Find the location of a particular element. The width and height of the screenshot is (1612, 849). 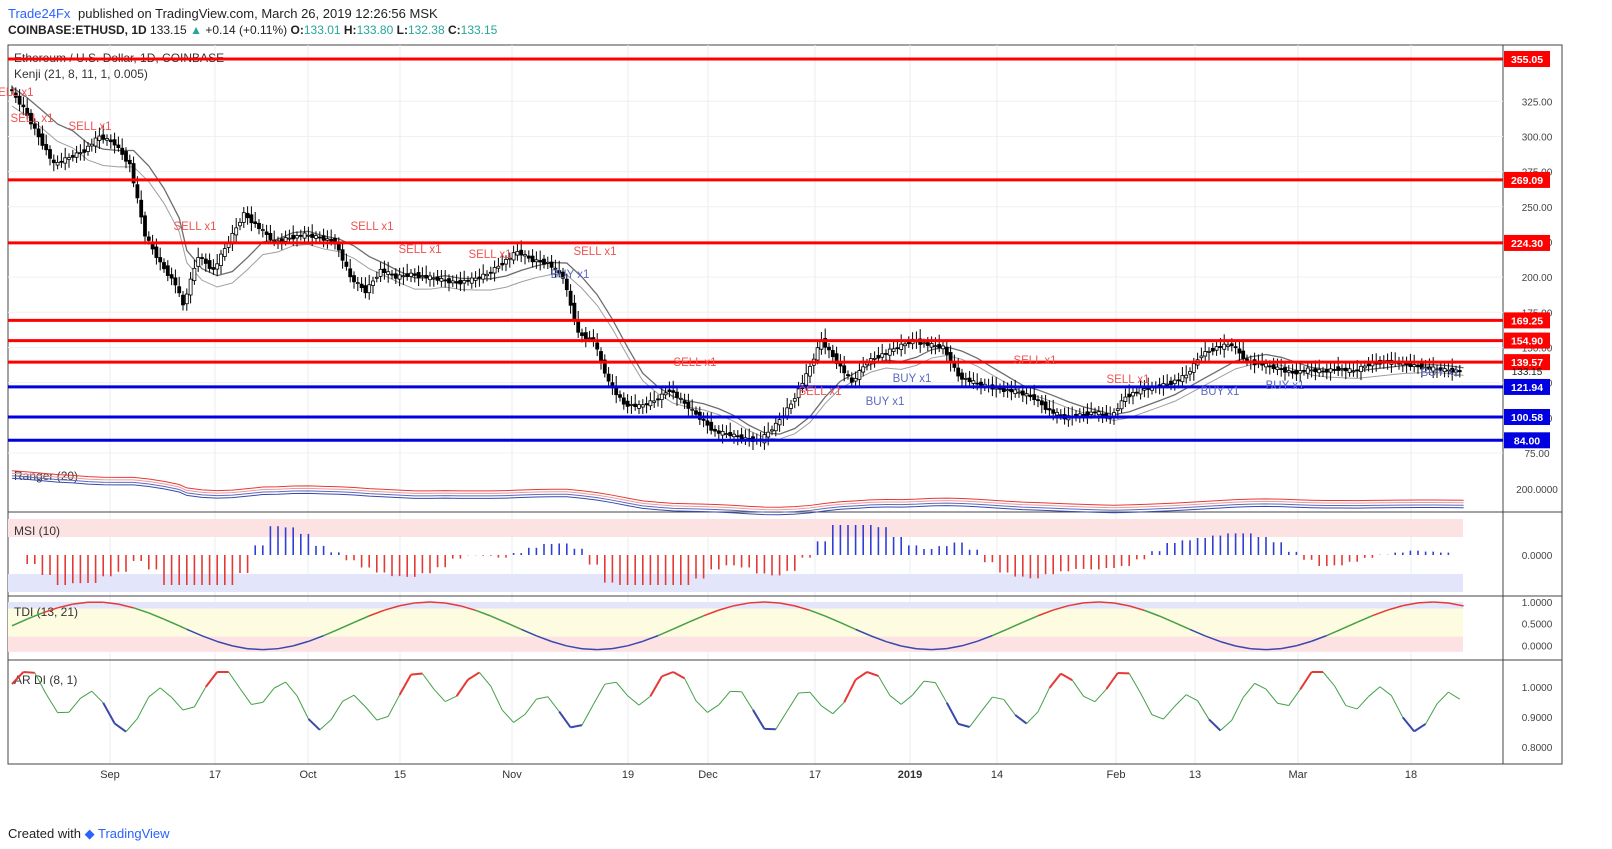

tradingview-logo-icon: ◆ is located at coordinates (89, 833).